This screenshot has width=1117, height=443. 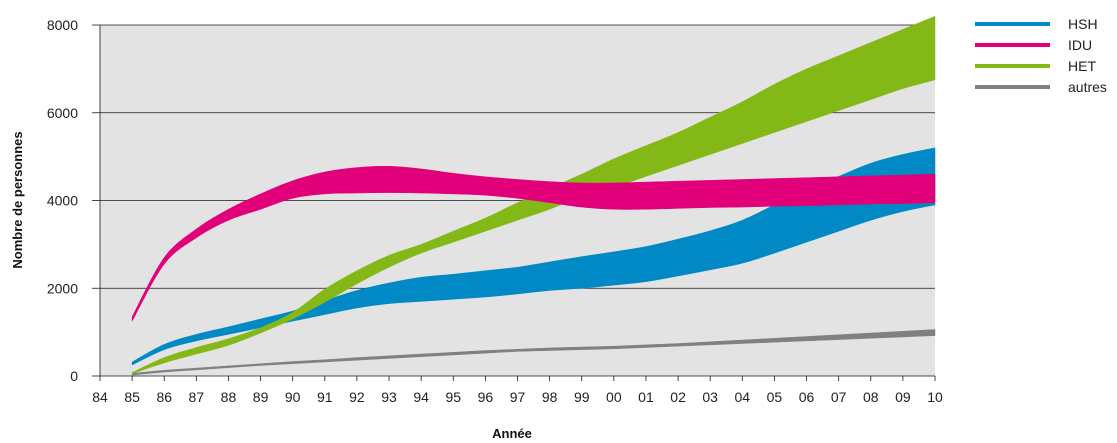 I want to click on x-tick-label: 07, so click(x=839, y=397).